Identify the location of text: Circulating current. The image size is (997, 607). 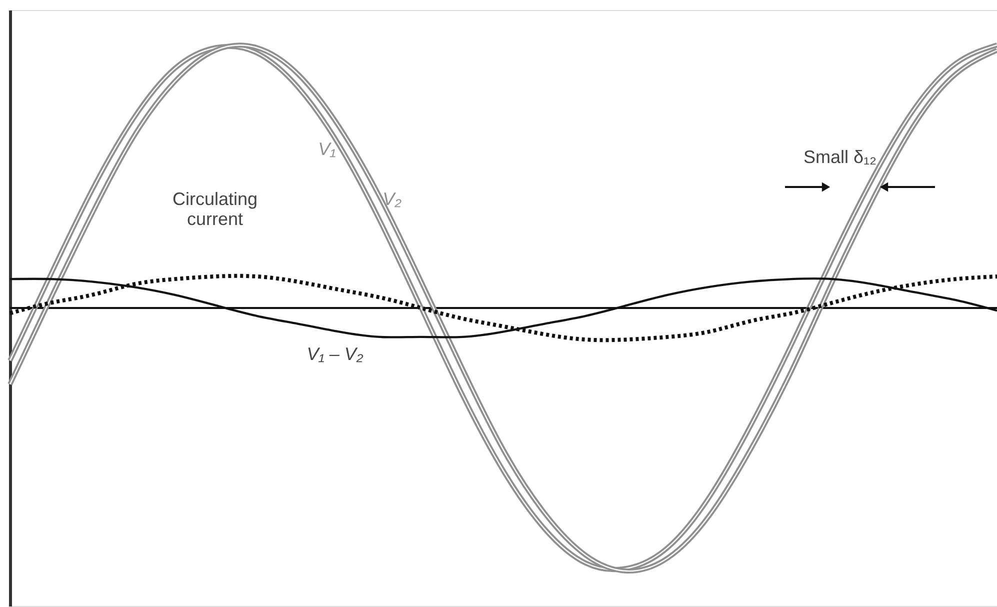
(215, 209).